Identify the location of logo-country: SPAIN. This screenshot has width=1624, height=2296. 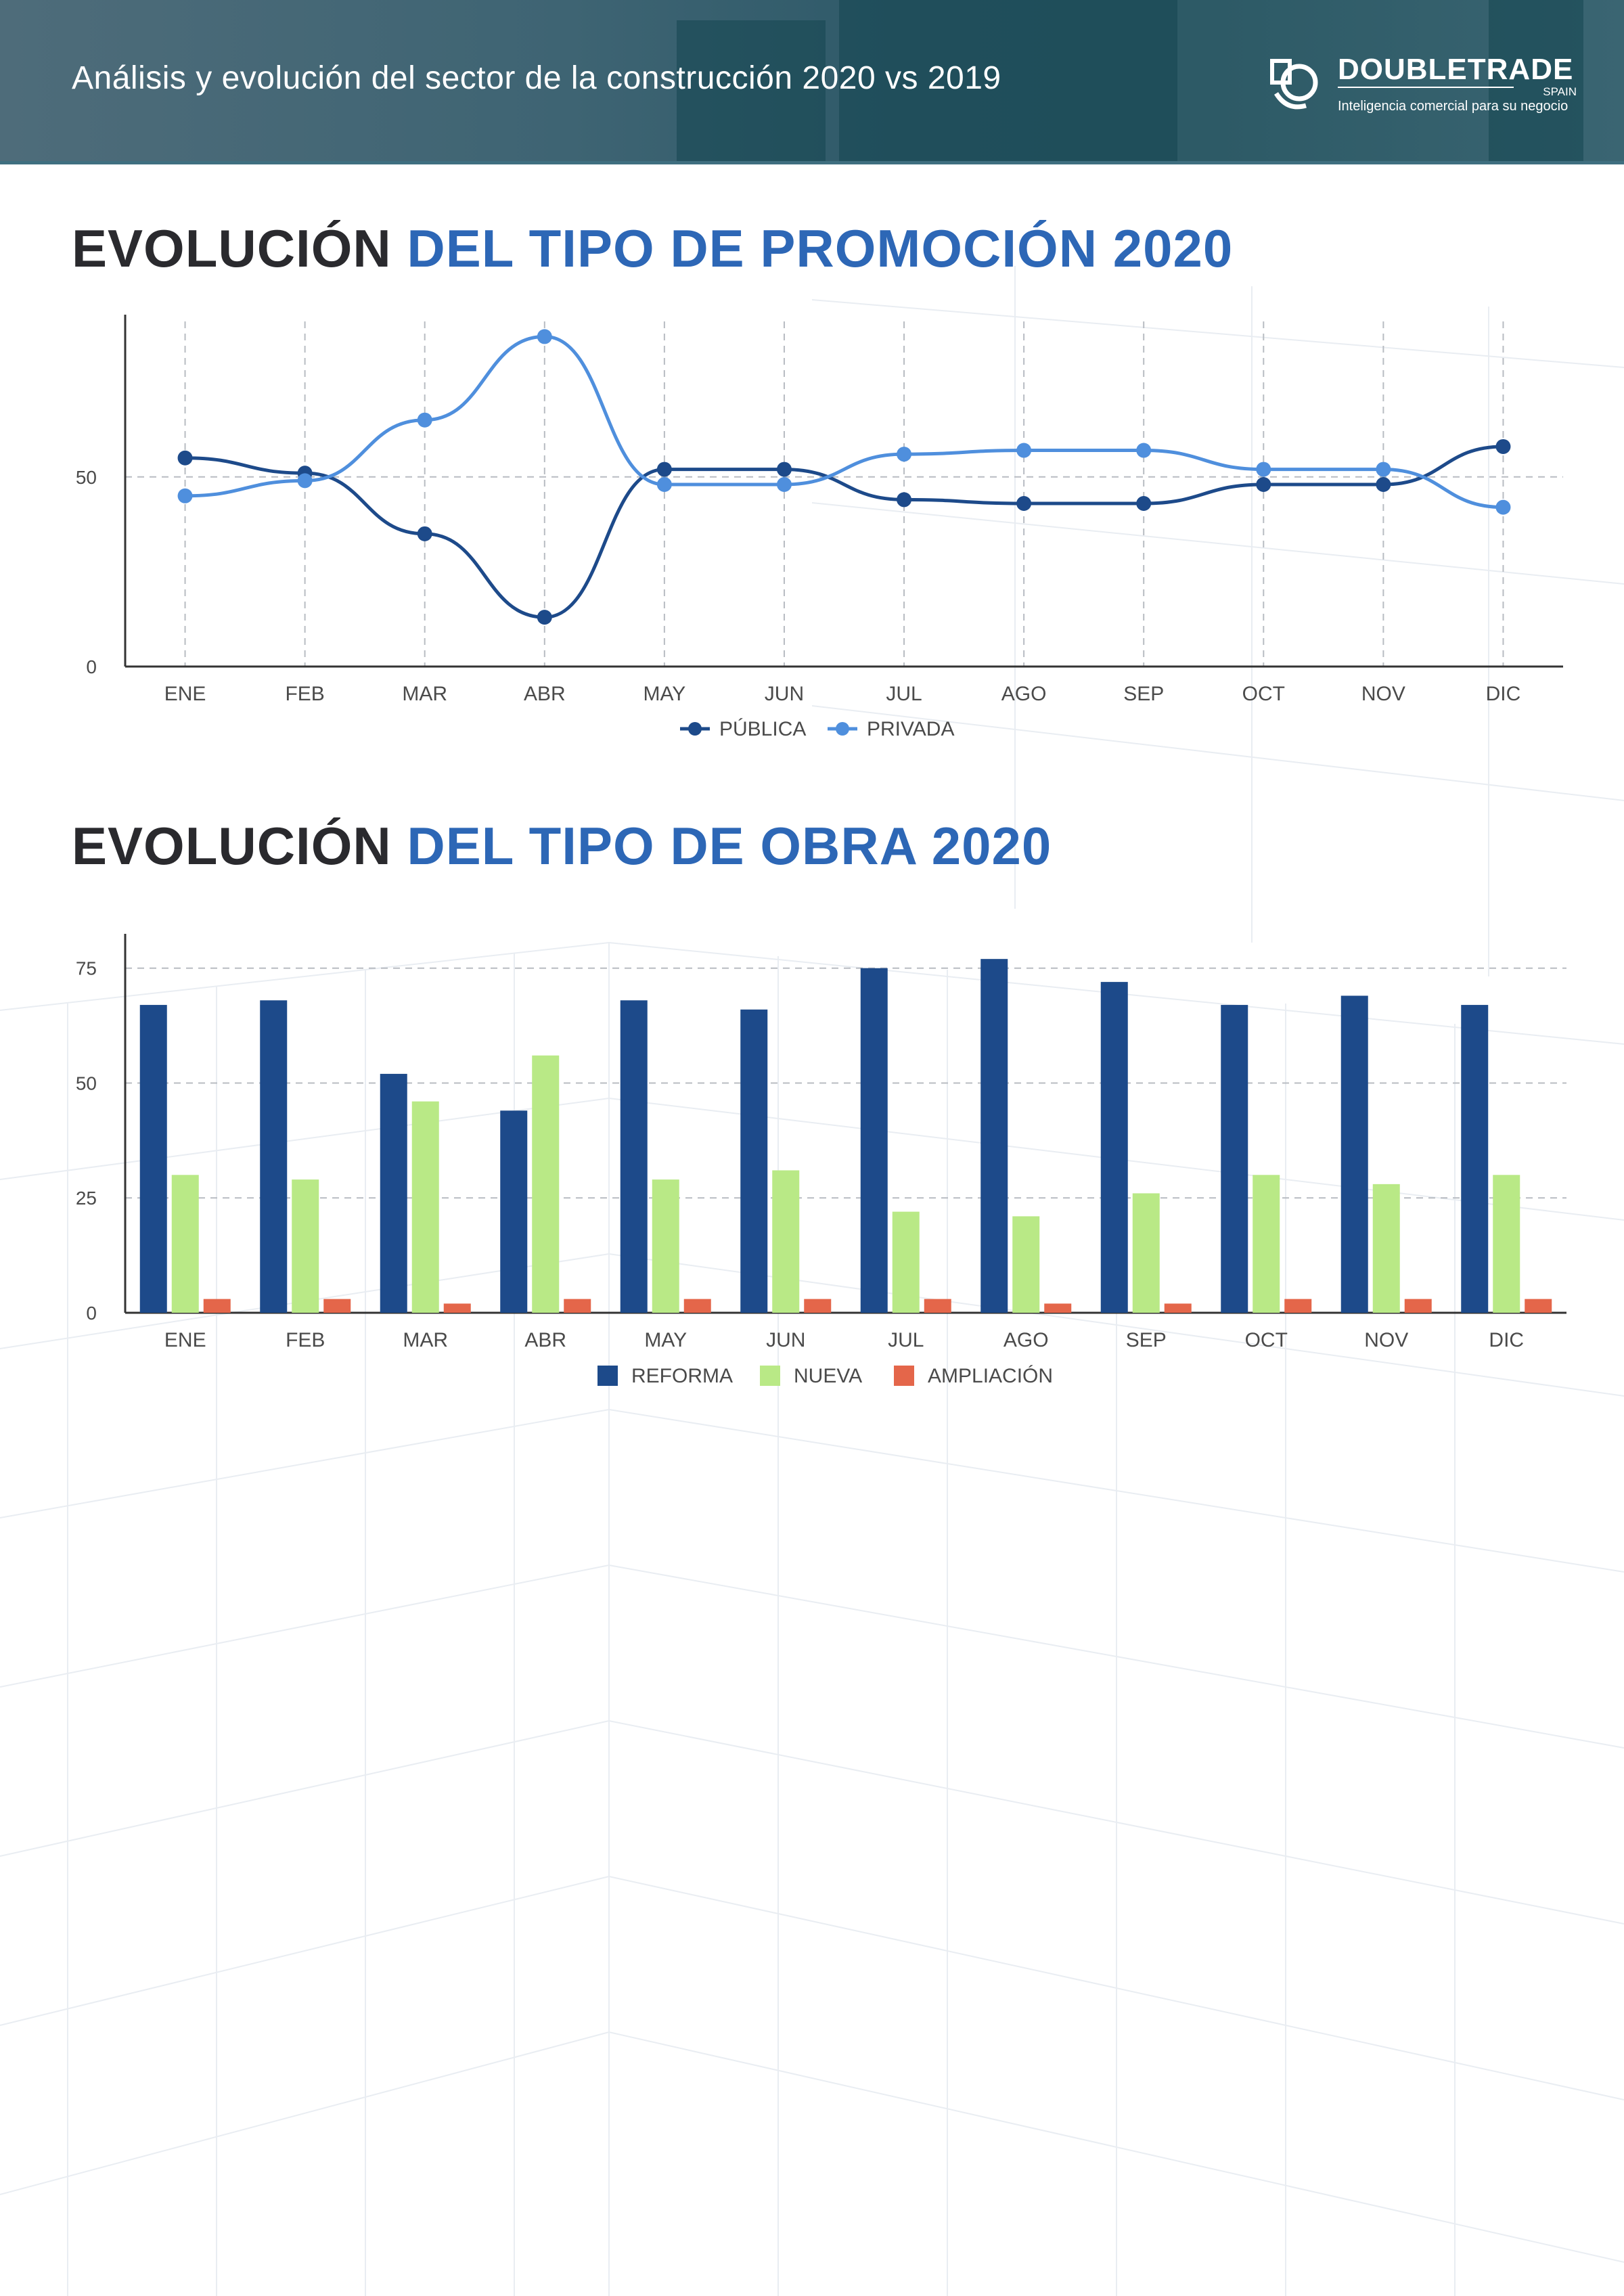
(1560, 91).